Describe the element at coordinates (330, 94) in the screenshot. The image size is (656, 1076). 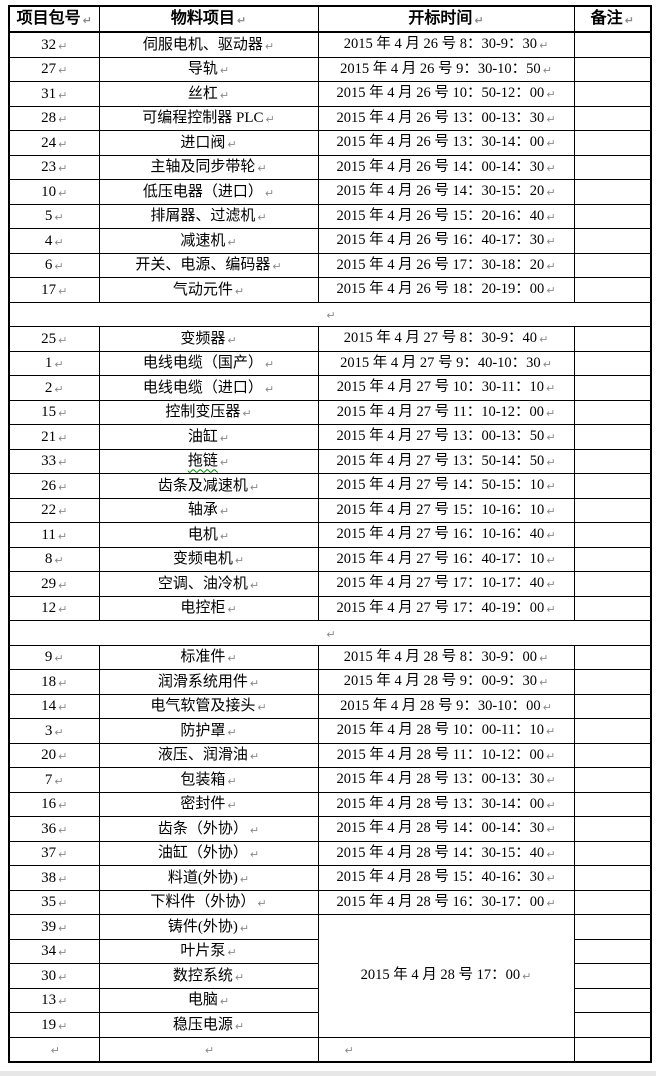
I see `table-row: 31 ↵ 丝杠 ↵ 2015 年 4 月 26 号 10：50-12：00 ↵` at that location.